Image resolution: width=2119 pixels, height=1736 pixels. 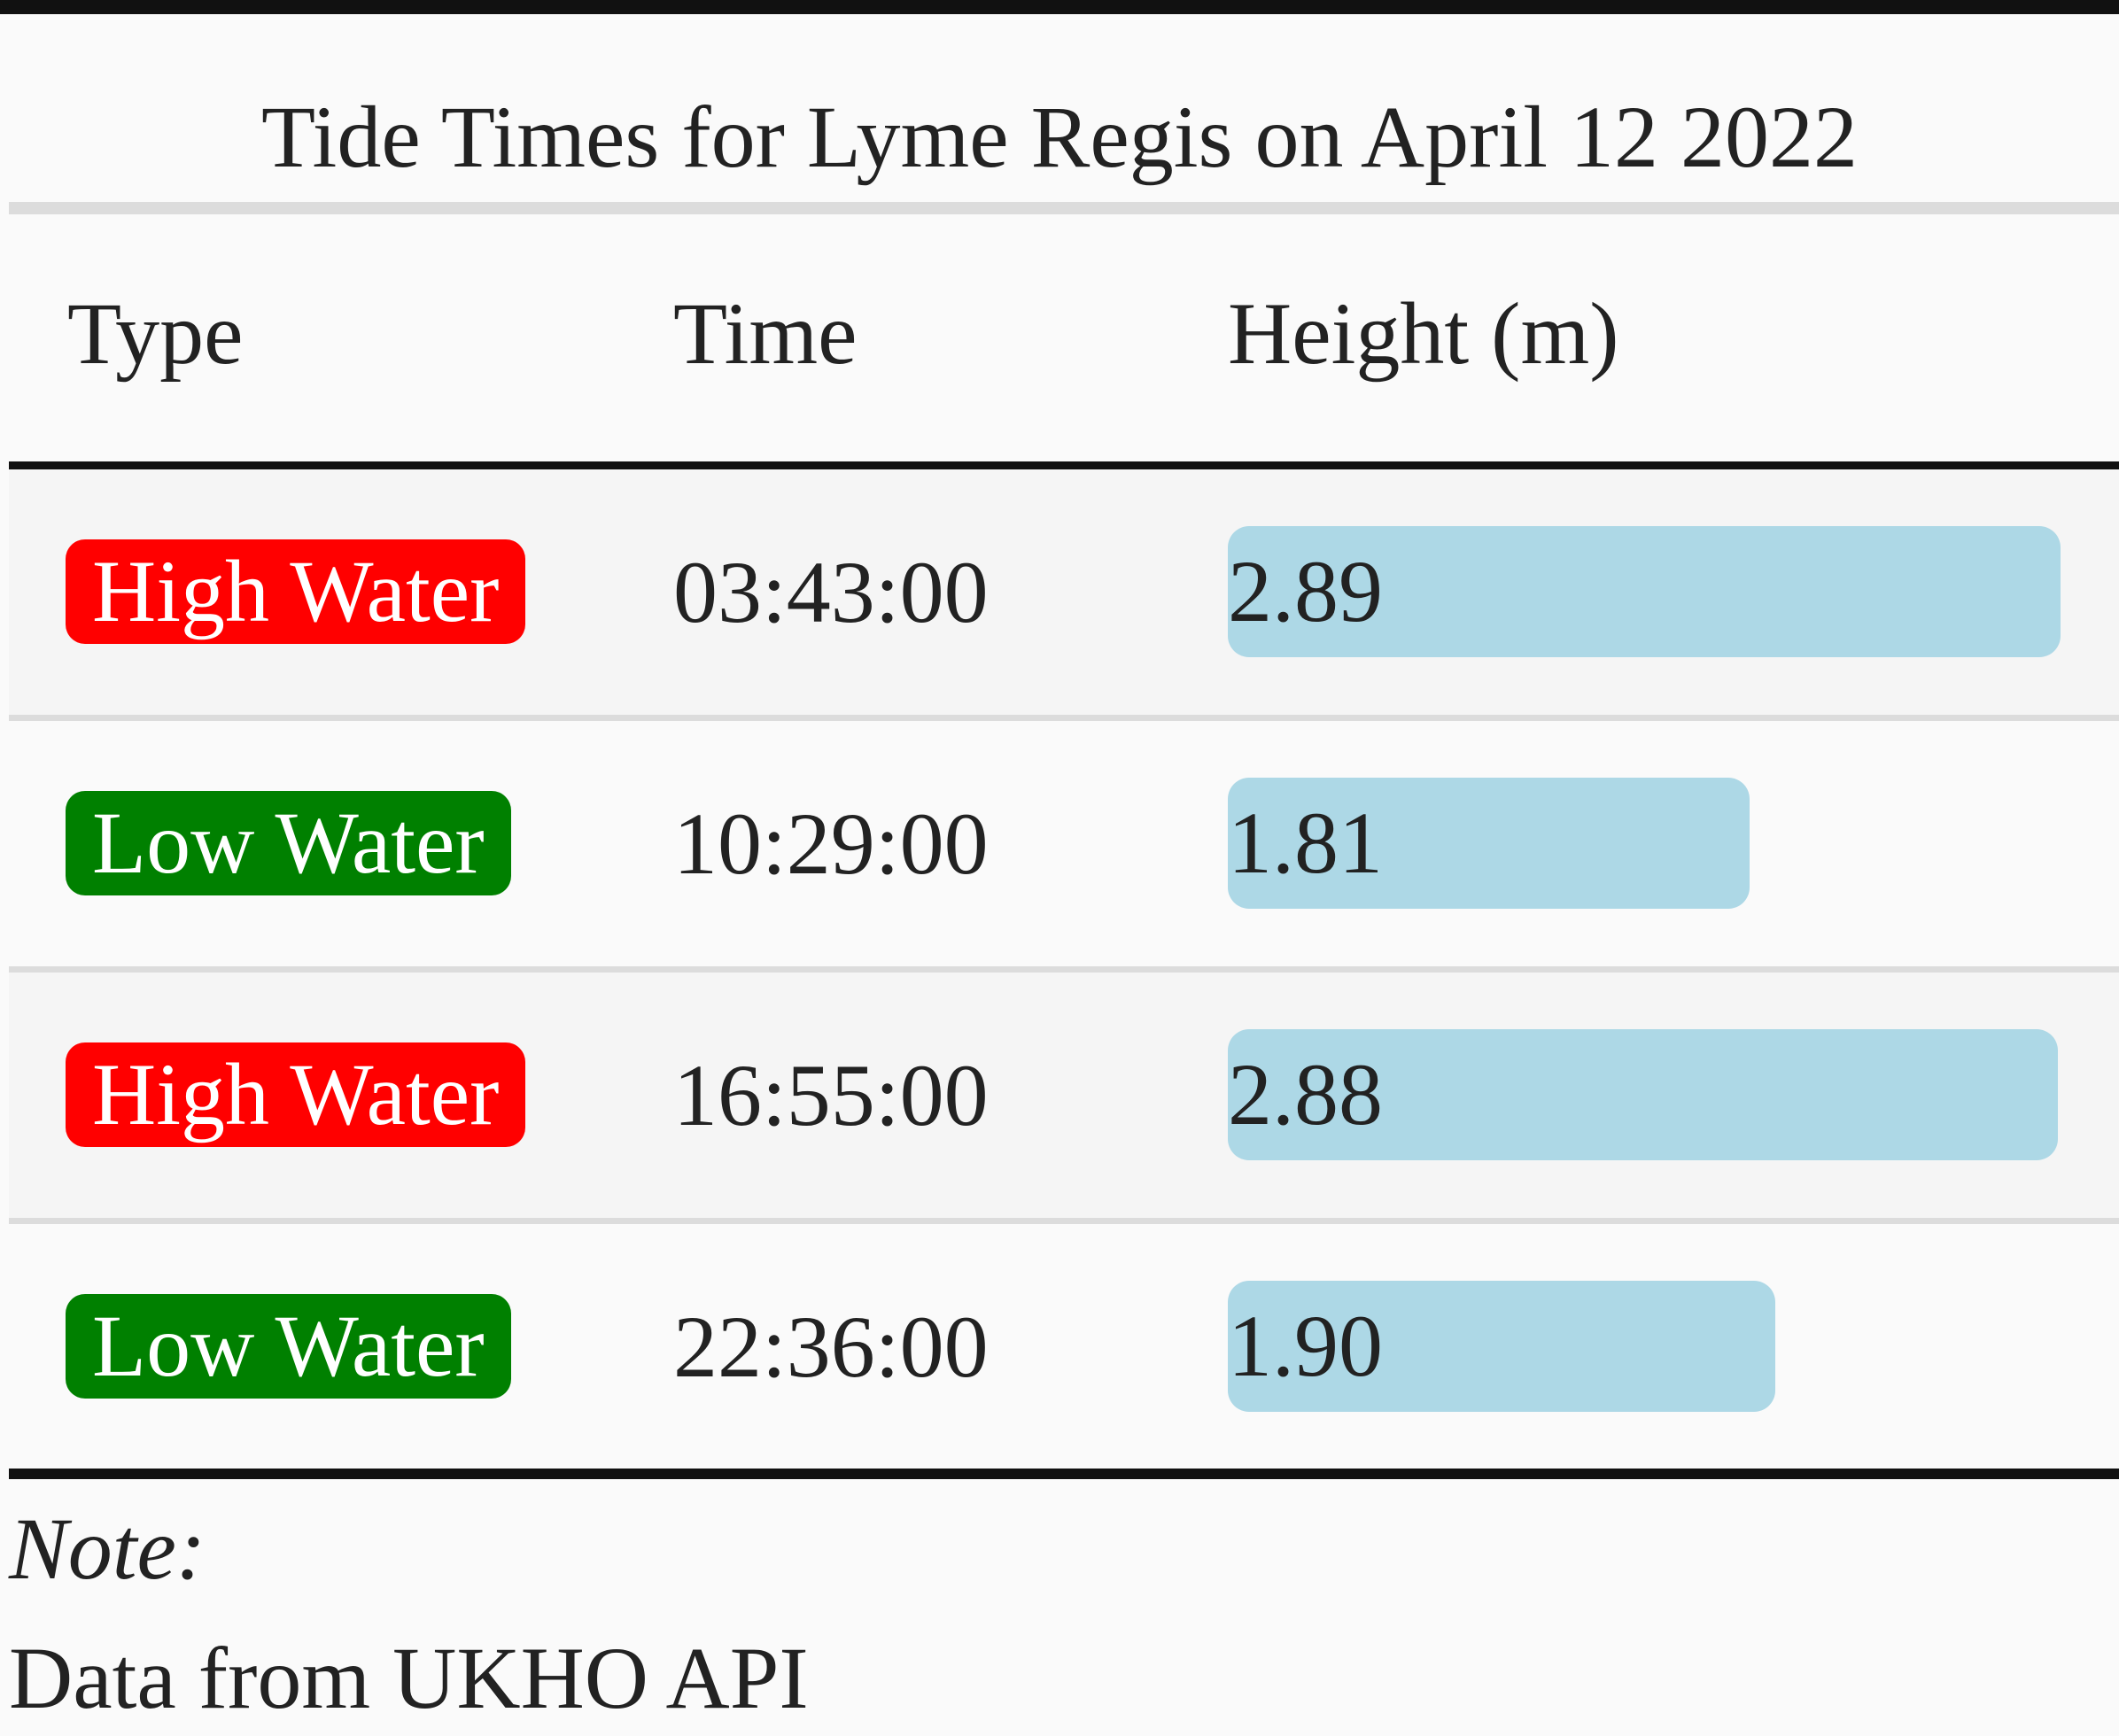 I want to click on table-row: Low Water 10:29:00 1.81, so click(x=1064, y=847).